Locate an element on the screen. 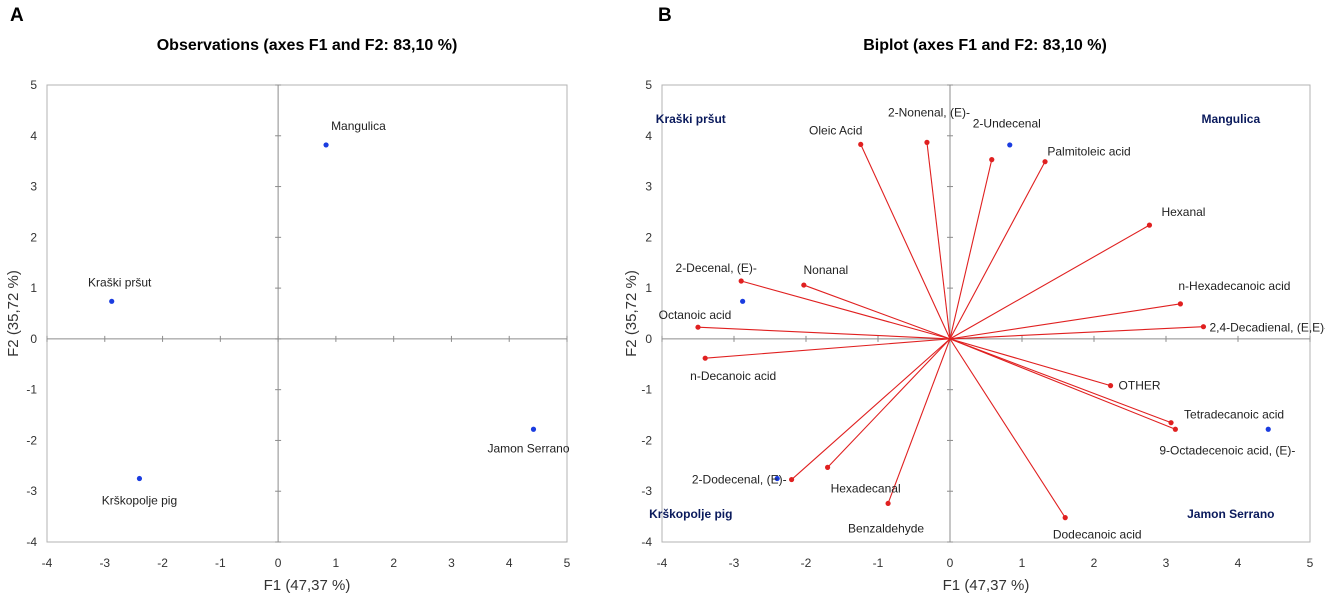 The height and width of the screenshot is (603, 1325). variable-label: 2-Dodecenal, (E)- is located at coordinates (739, 480).